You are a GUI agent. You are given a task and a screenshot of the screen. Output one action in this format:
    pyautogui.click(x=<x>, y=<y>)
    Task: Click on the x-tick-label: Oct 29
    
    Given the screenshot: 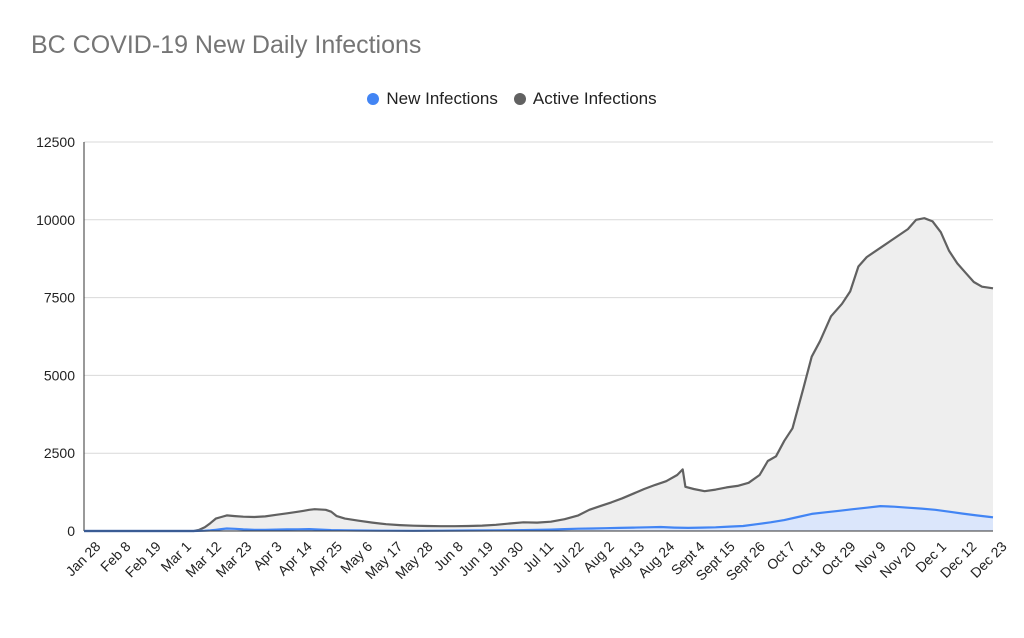 What is the action you would take?
    pyautogui.click(x=838, y=558)
    